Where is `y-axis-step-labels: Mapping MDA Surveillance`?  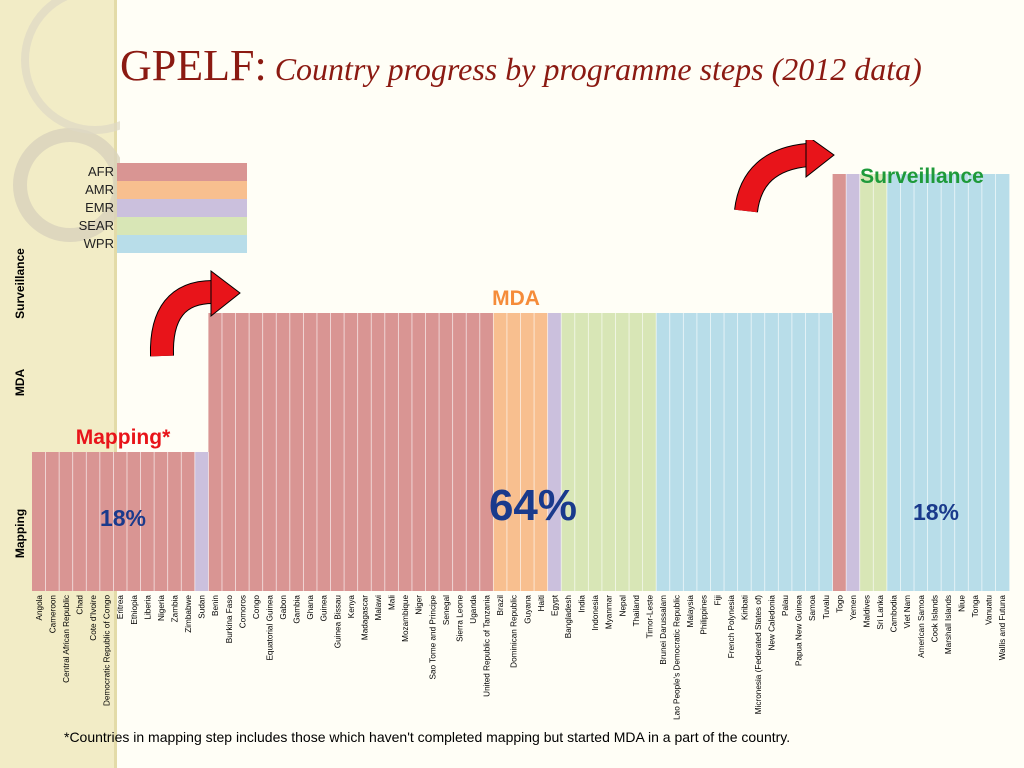
y-axis-step-labels: Mapping MDA Surveillance is located at coordinates (20, 403).